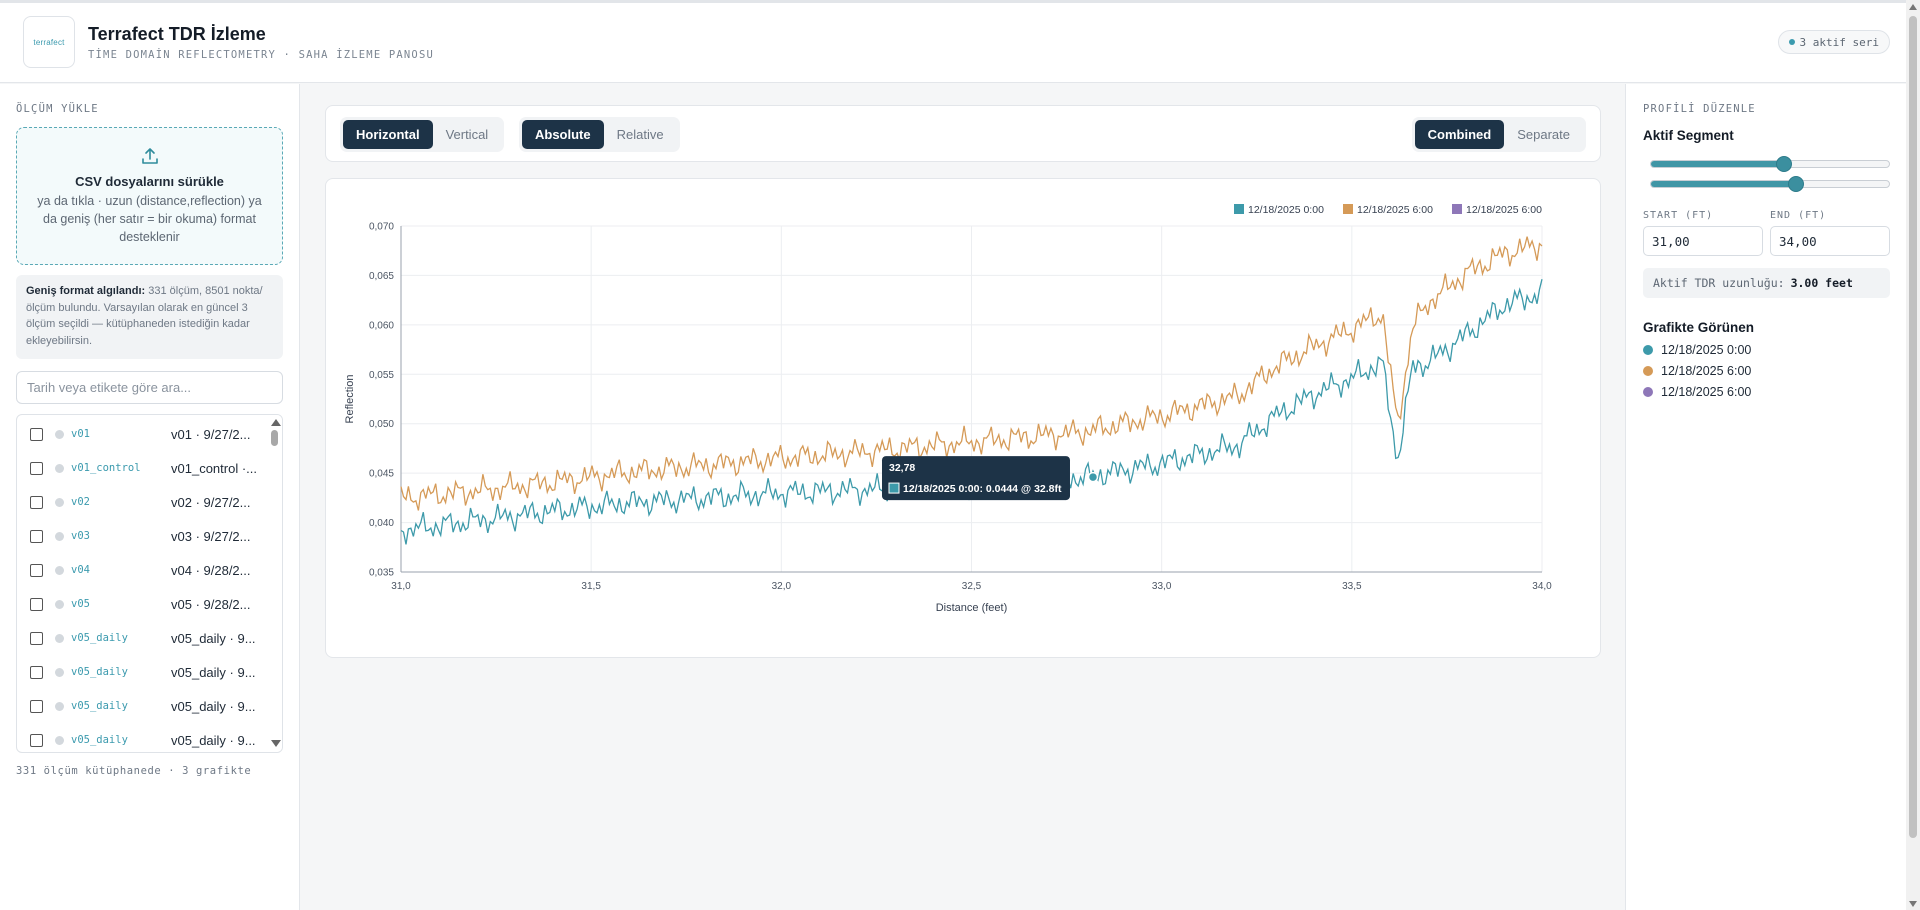  I want to click on visible-series-item: 12/18/2025 0:00, so click(1697, 350).